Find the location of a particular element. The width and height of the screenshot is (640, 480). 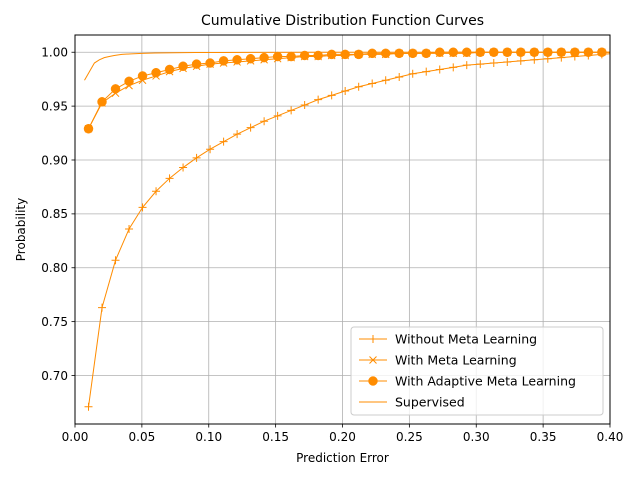

x-axis: 0.00 0.05 0.10 0.15 0.20 0.25 0.30 0.35 0.40 is located at coordinates (343, 434).